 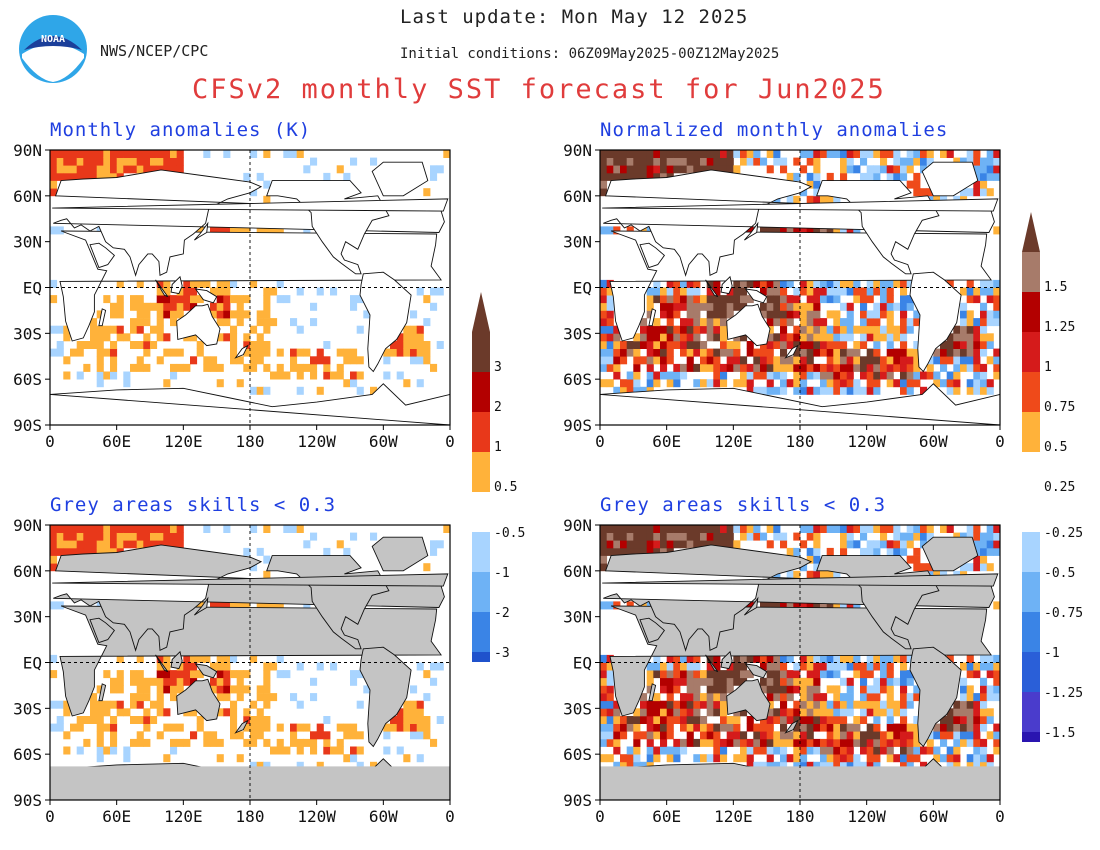 What do you see at coordinates (102, 255) in the screenshot?
I see `land-arabia` at bounding box center [102, 255].